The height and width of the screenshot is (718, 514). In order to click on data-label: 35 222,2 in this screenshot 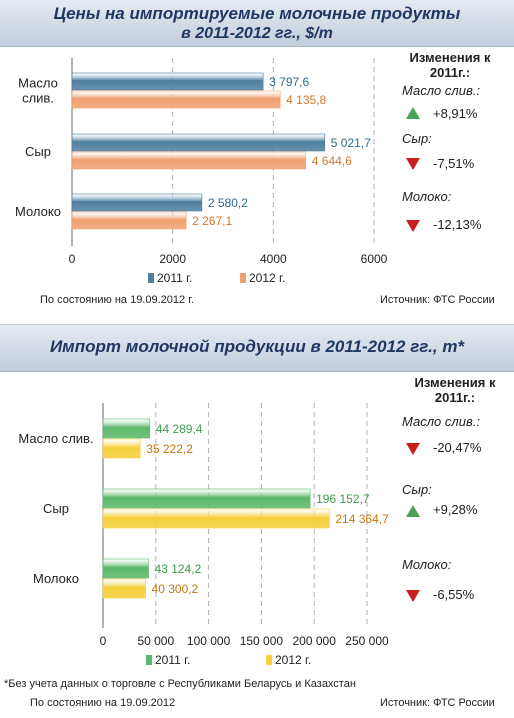, I will do `click(169, 449)`.